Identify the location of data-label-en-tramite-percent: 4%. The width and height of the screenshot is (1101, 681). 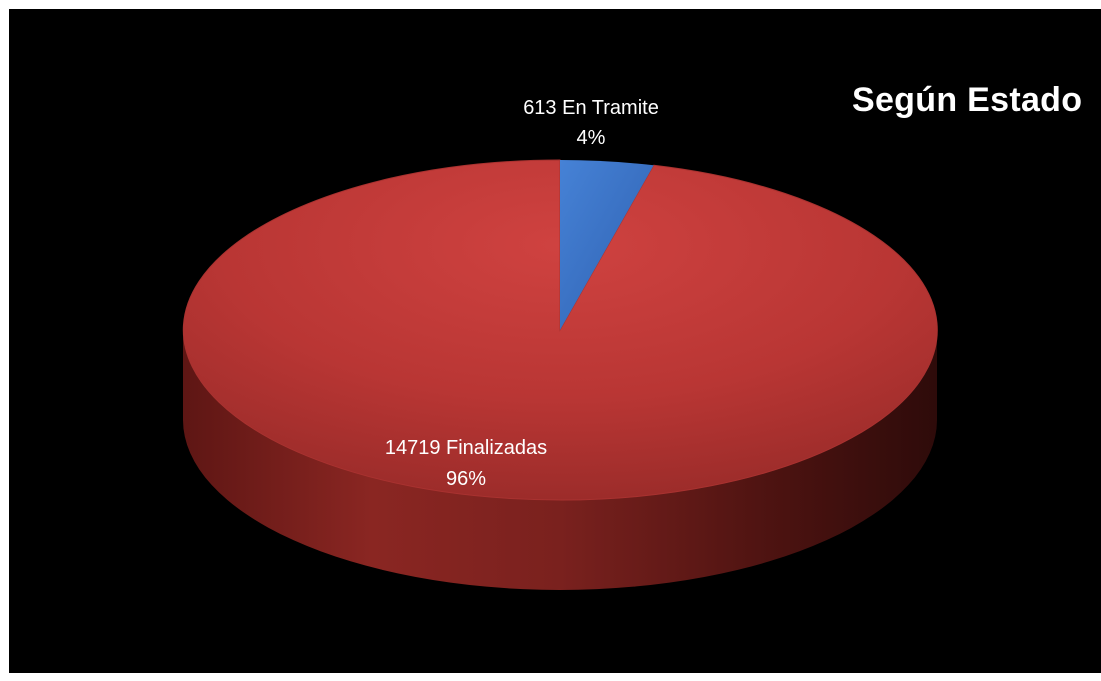
(591, 138).